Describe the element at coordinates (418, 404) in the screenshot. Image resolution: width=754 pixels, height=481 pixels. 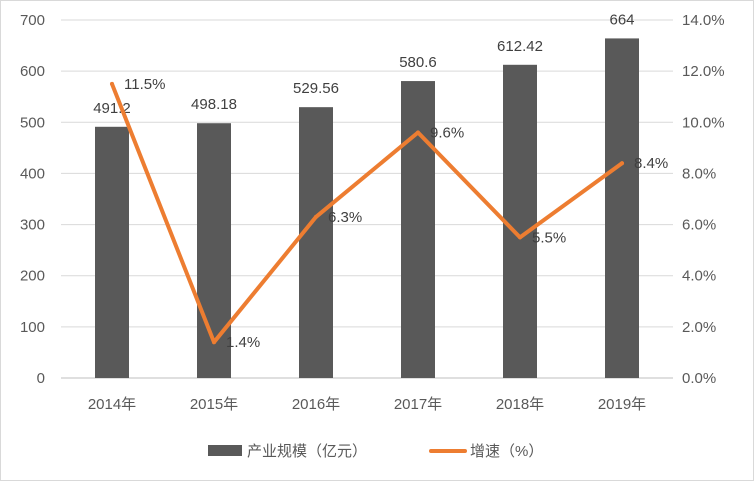
I see `x-tick-label: 2017年` at that location.